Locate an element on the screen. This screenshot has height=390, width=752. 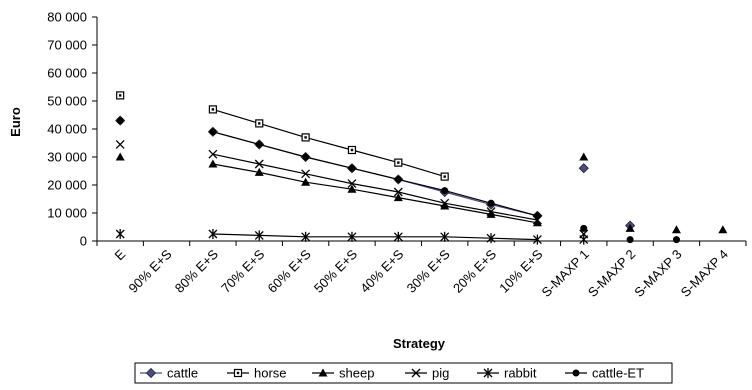
legend-label: pig is located at coordinates (440, 373).